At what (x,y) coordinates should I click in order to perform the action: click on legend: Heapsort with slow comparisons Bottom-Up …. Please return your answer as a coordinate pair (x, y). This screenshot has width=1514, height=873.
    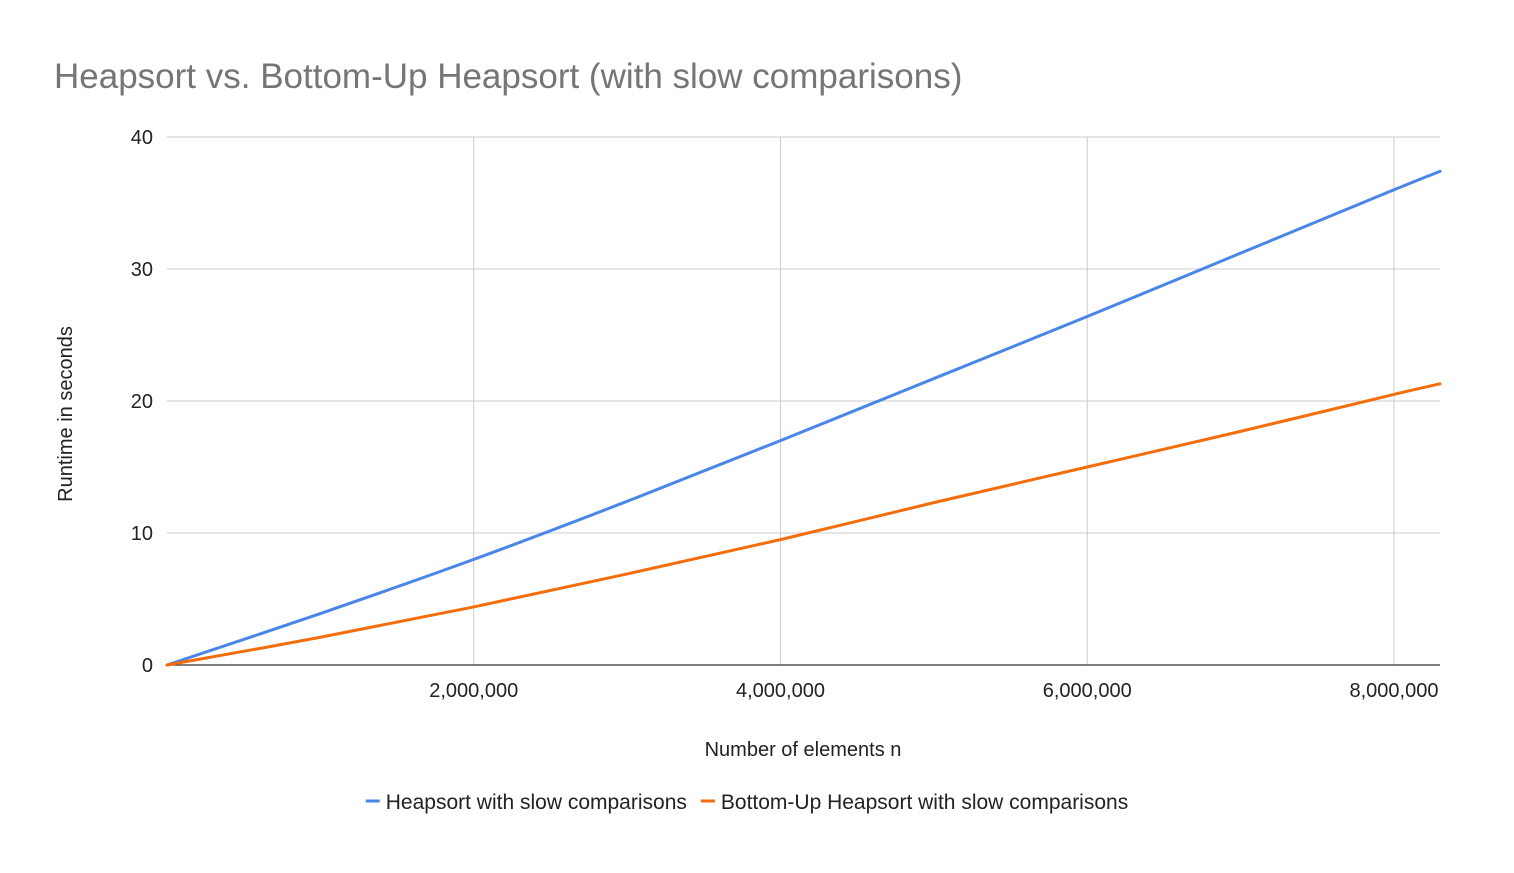
    Looking at the image, I should click on (746, 802).